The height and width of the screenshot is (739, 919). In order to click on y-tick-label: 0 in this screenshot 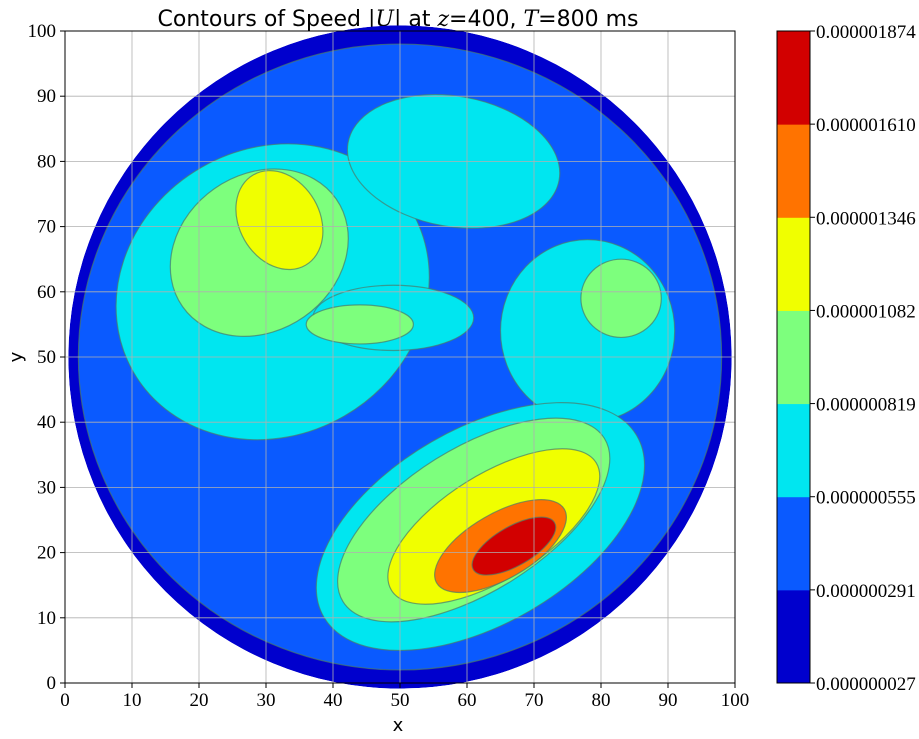, I will do `click(52, 683)`.